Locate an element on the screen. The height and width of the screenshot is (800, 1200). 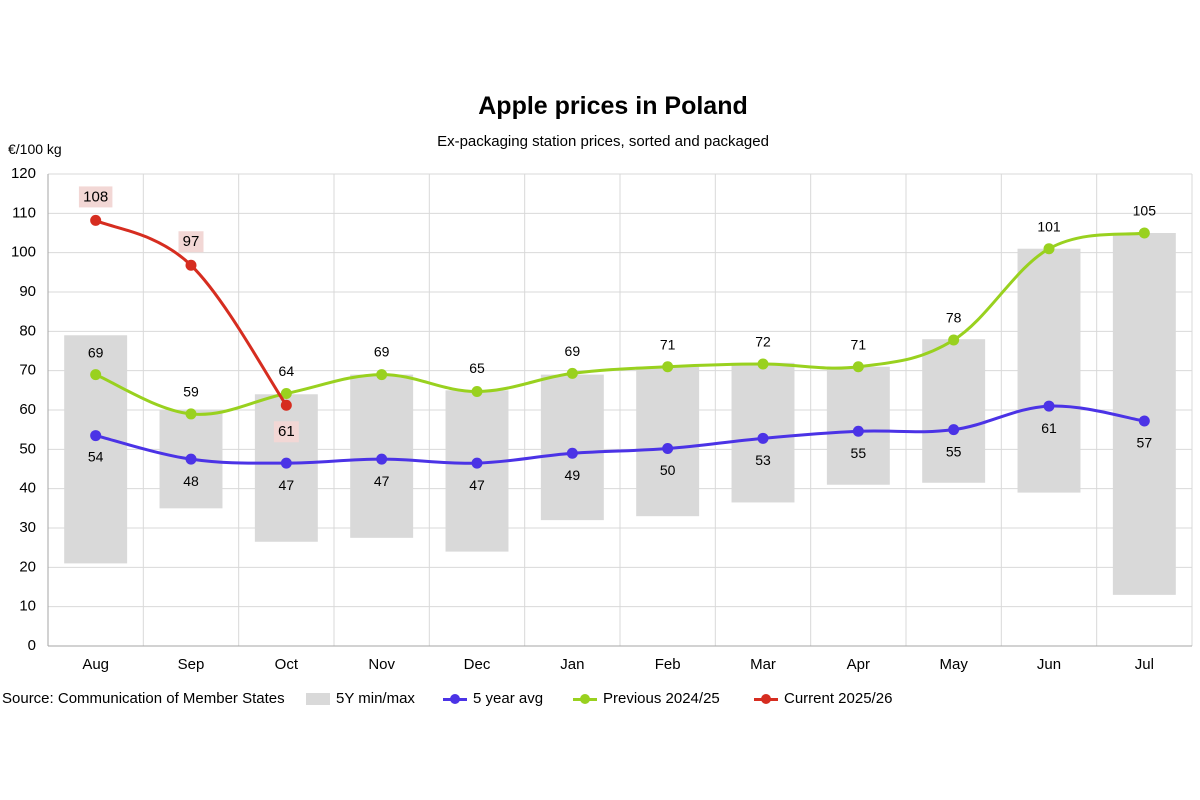
data-label-5y-avg: 57 is located at coordinates (1145, 443).